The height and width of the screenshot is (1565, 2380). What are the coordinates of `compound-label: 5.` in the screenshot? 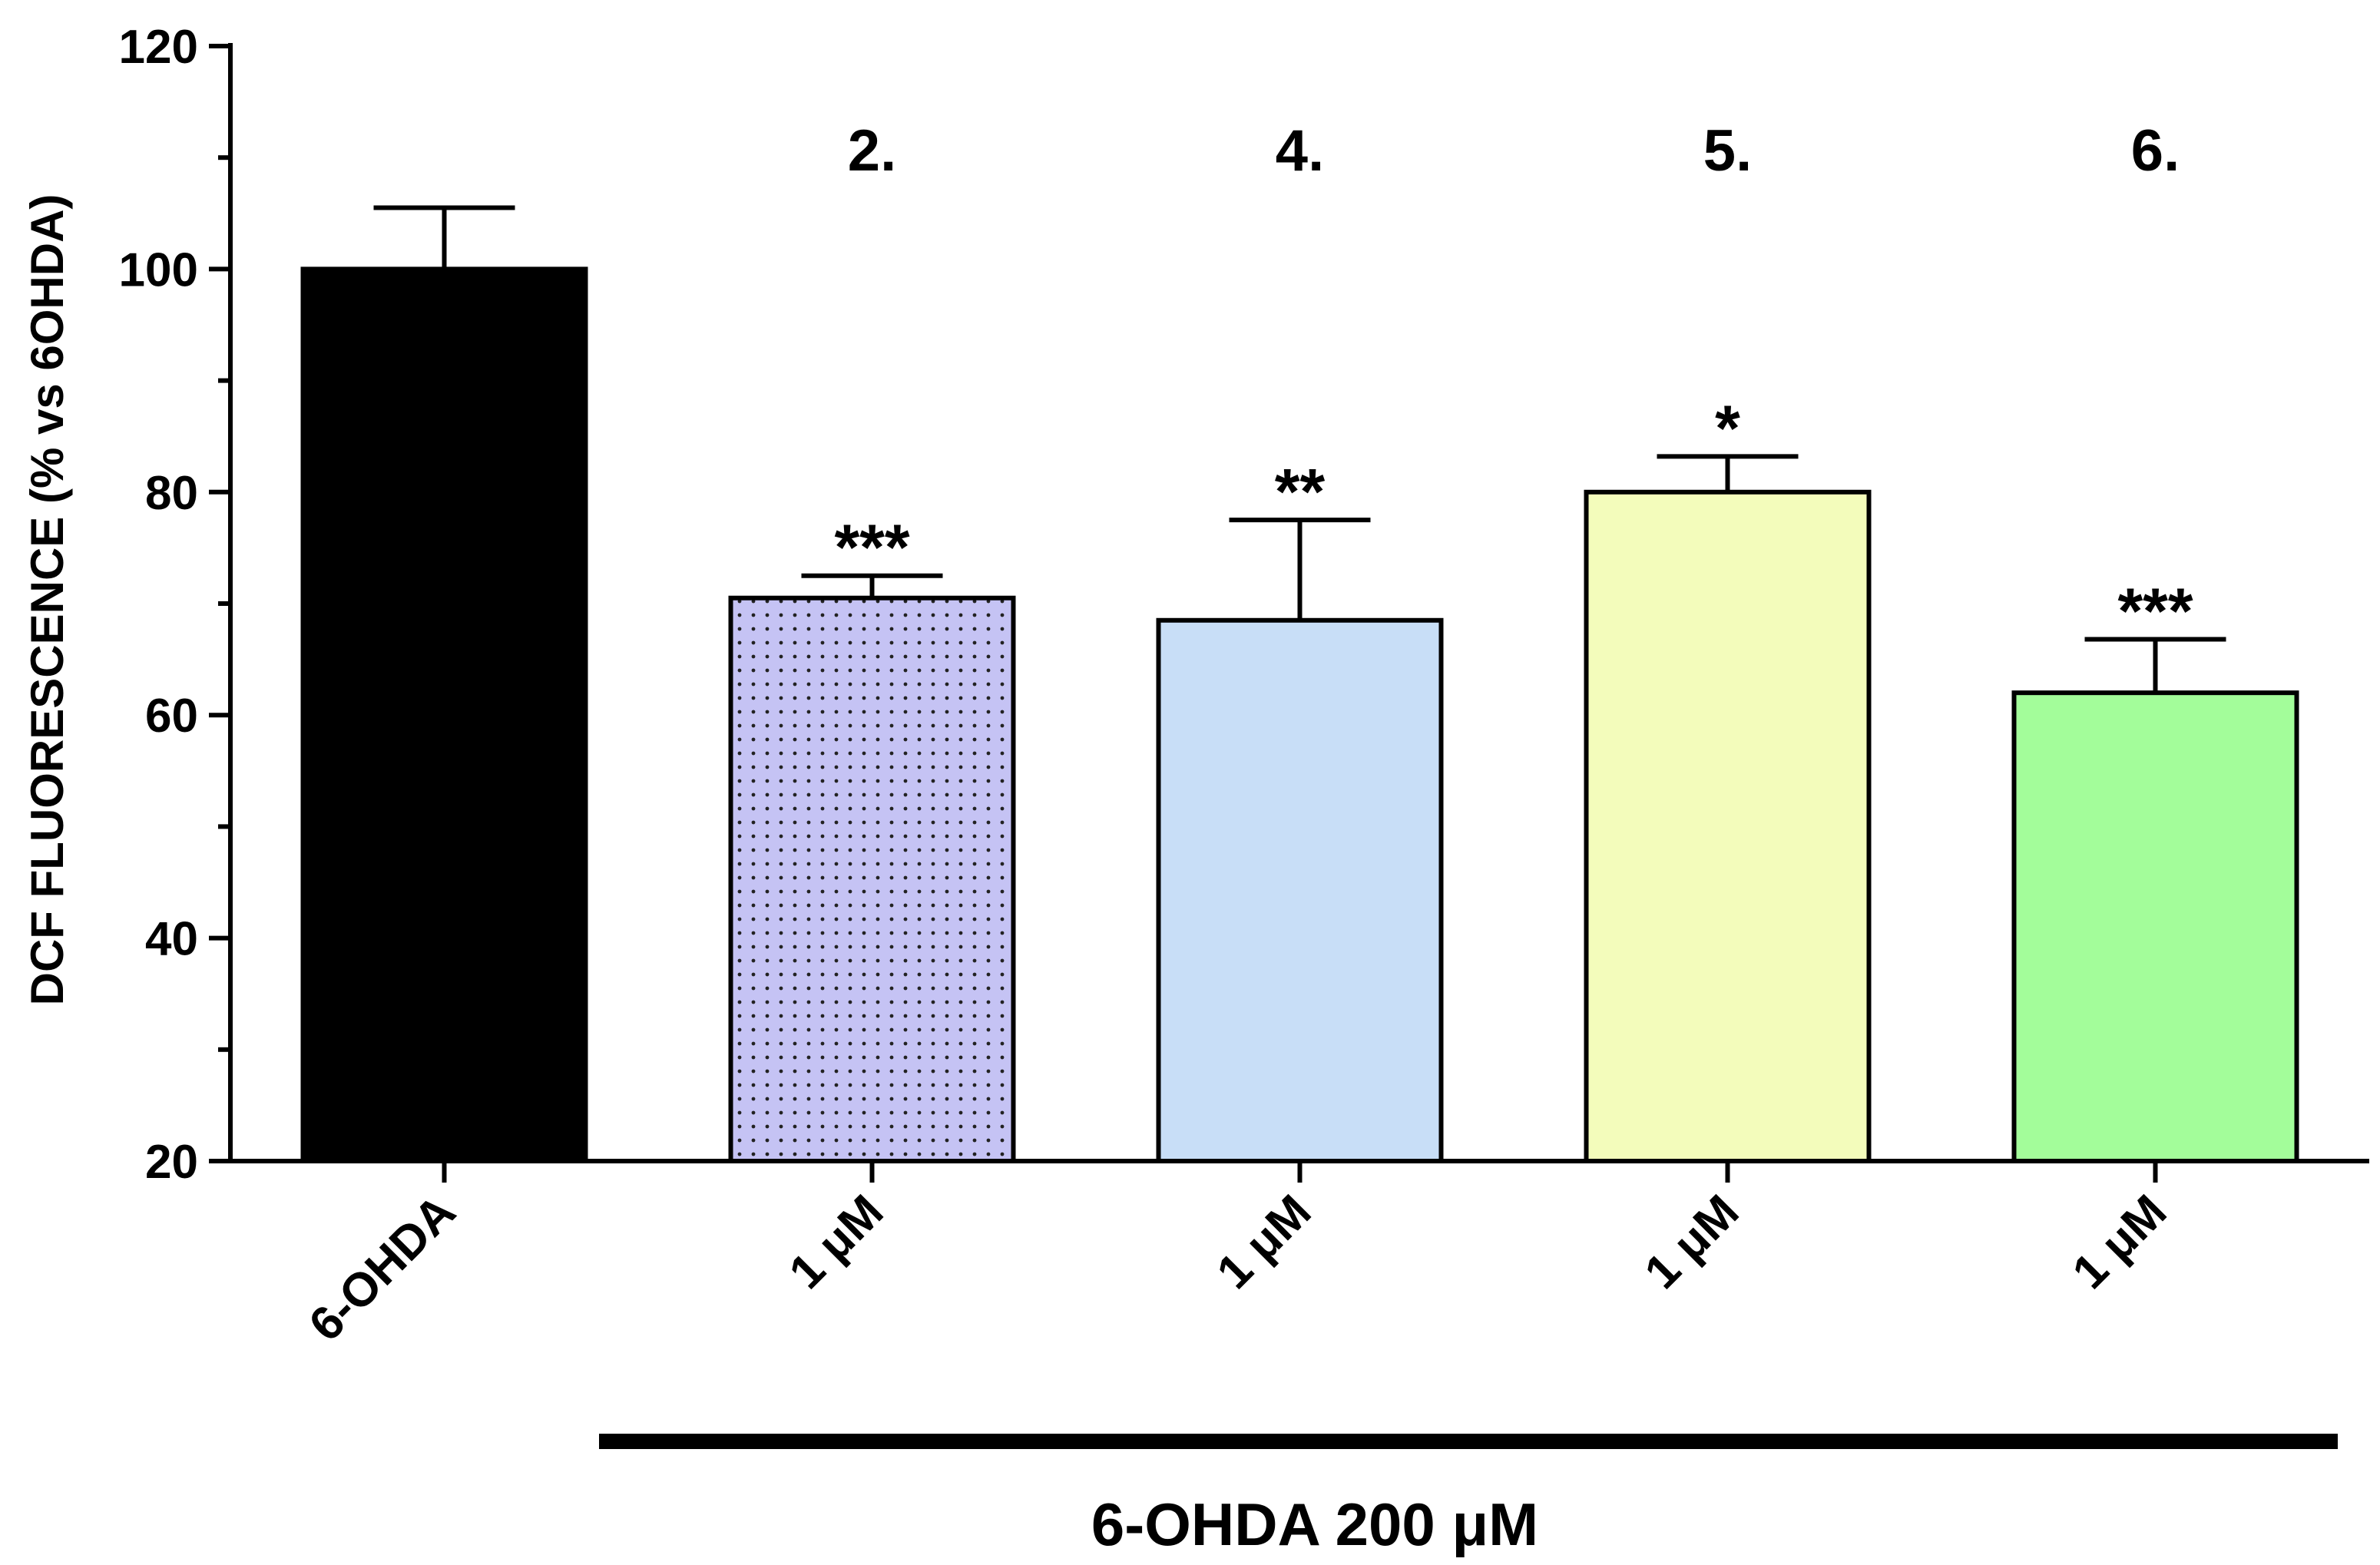 It's located at (1727, 151).